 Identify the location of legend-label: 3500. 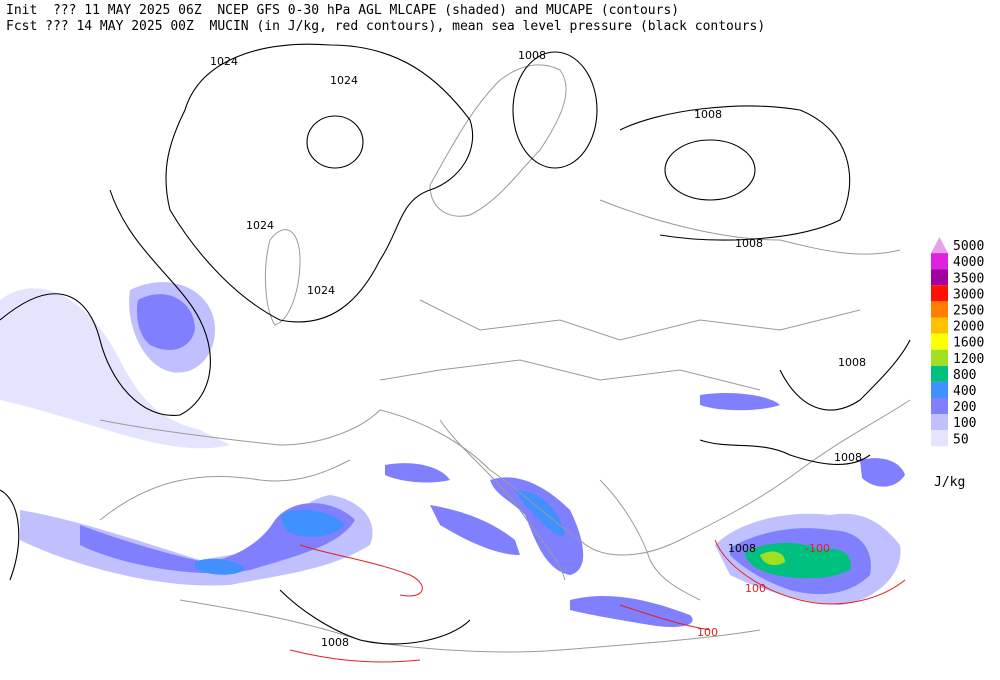
(968, 278).